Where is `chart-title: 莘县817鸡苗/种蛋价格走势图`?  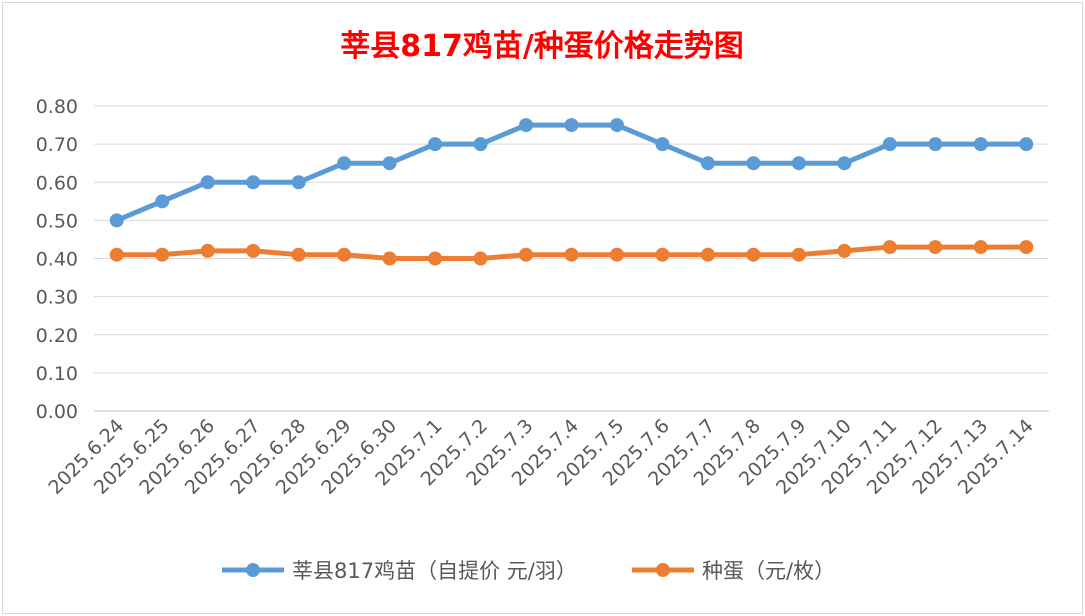 chart-title: 莘县817鸡苗/种蛋价格走势图 is located at coordinates (542, 46).